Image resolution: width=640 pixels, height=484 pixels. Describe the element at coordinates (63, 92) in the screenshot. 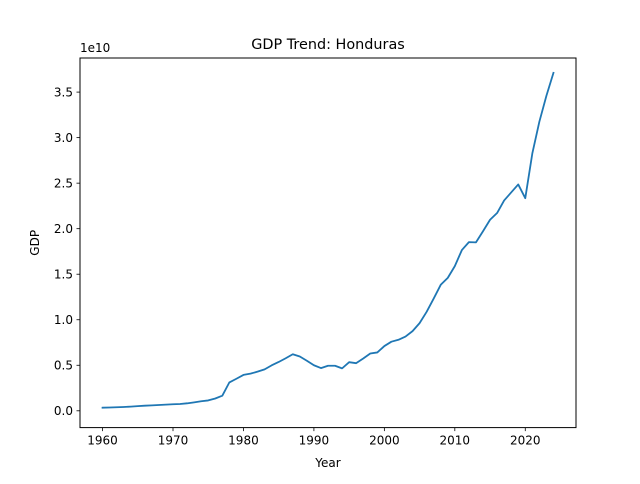

I see `y-tick-label: 3.5` at that location.